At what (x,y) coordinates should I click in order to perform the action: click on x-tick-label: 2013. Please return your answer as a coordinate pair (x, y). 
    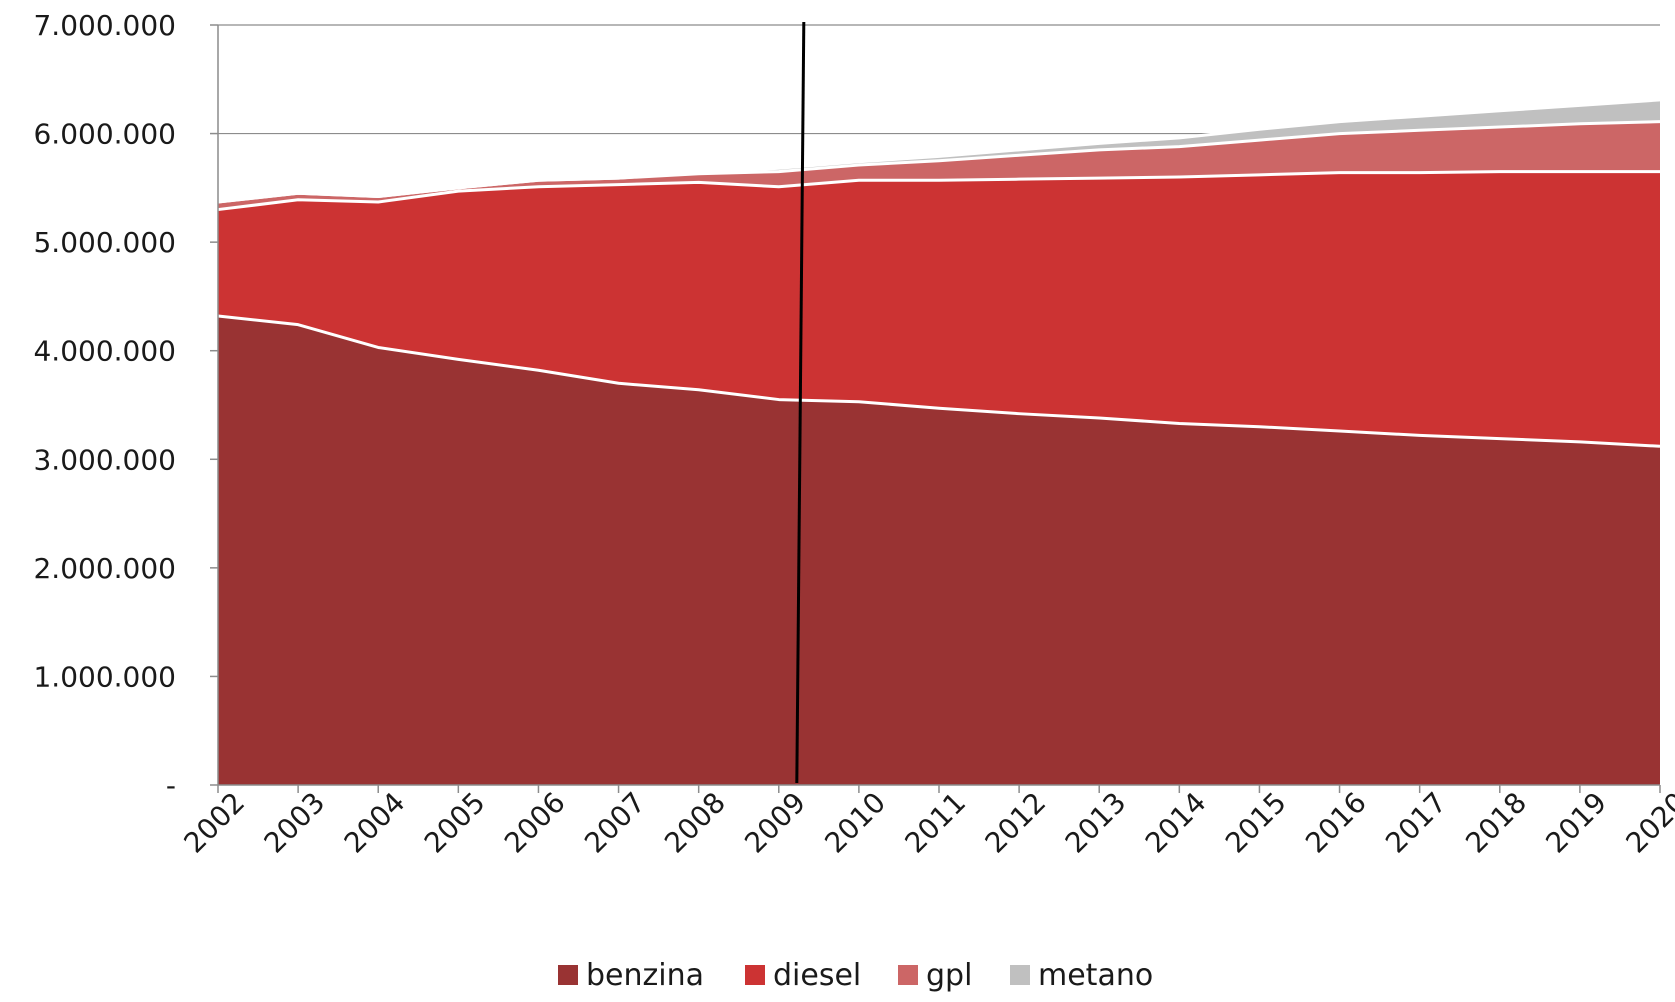
    Looking at the image, I should click on (1096, 823).